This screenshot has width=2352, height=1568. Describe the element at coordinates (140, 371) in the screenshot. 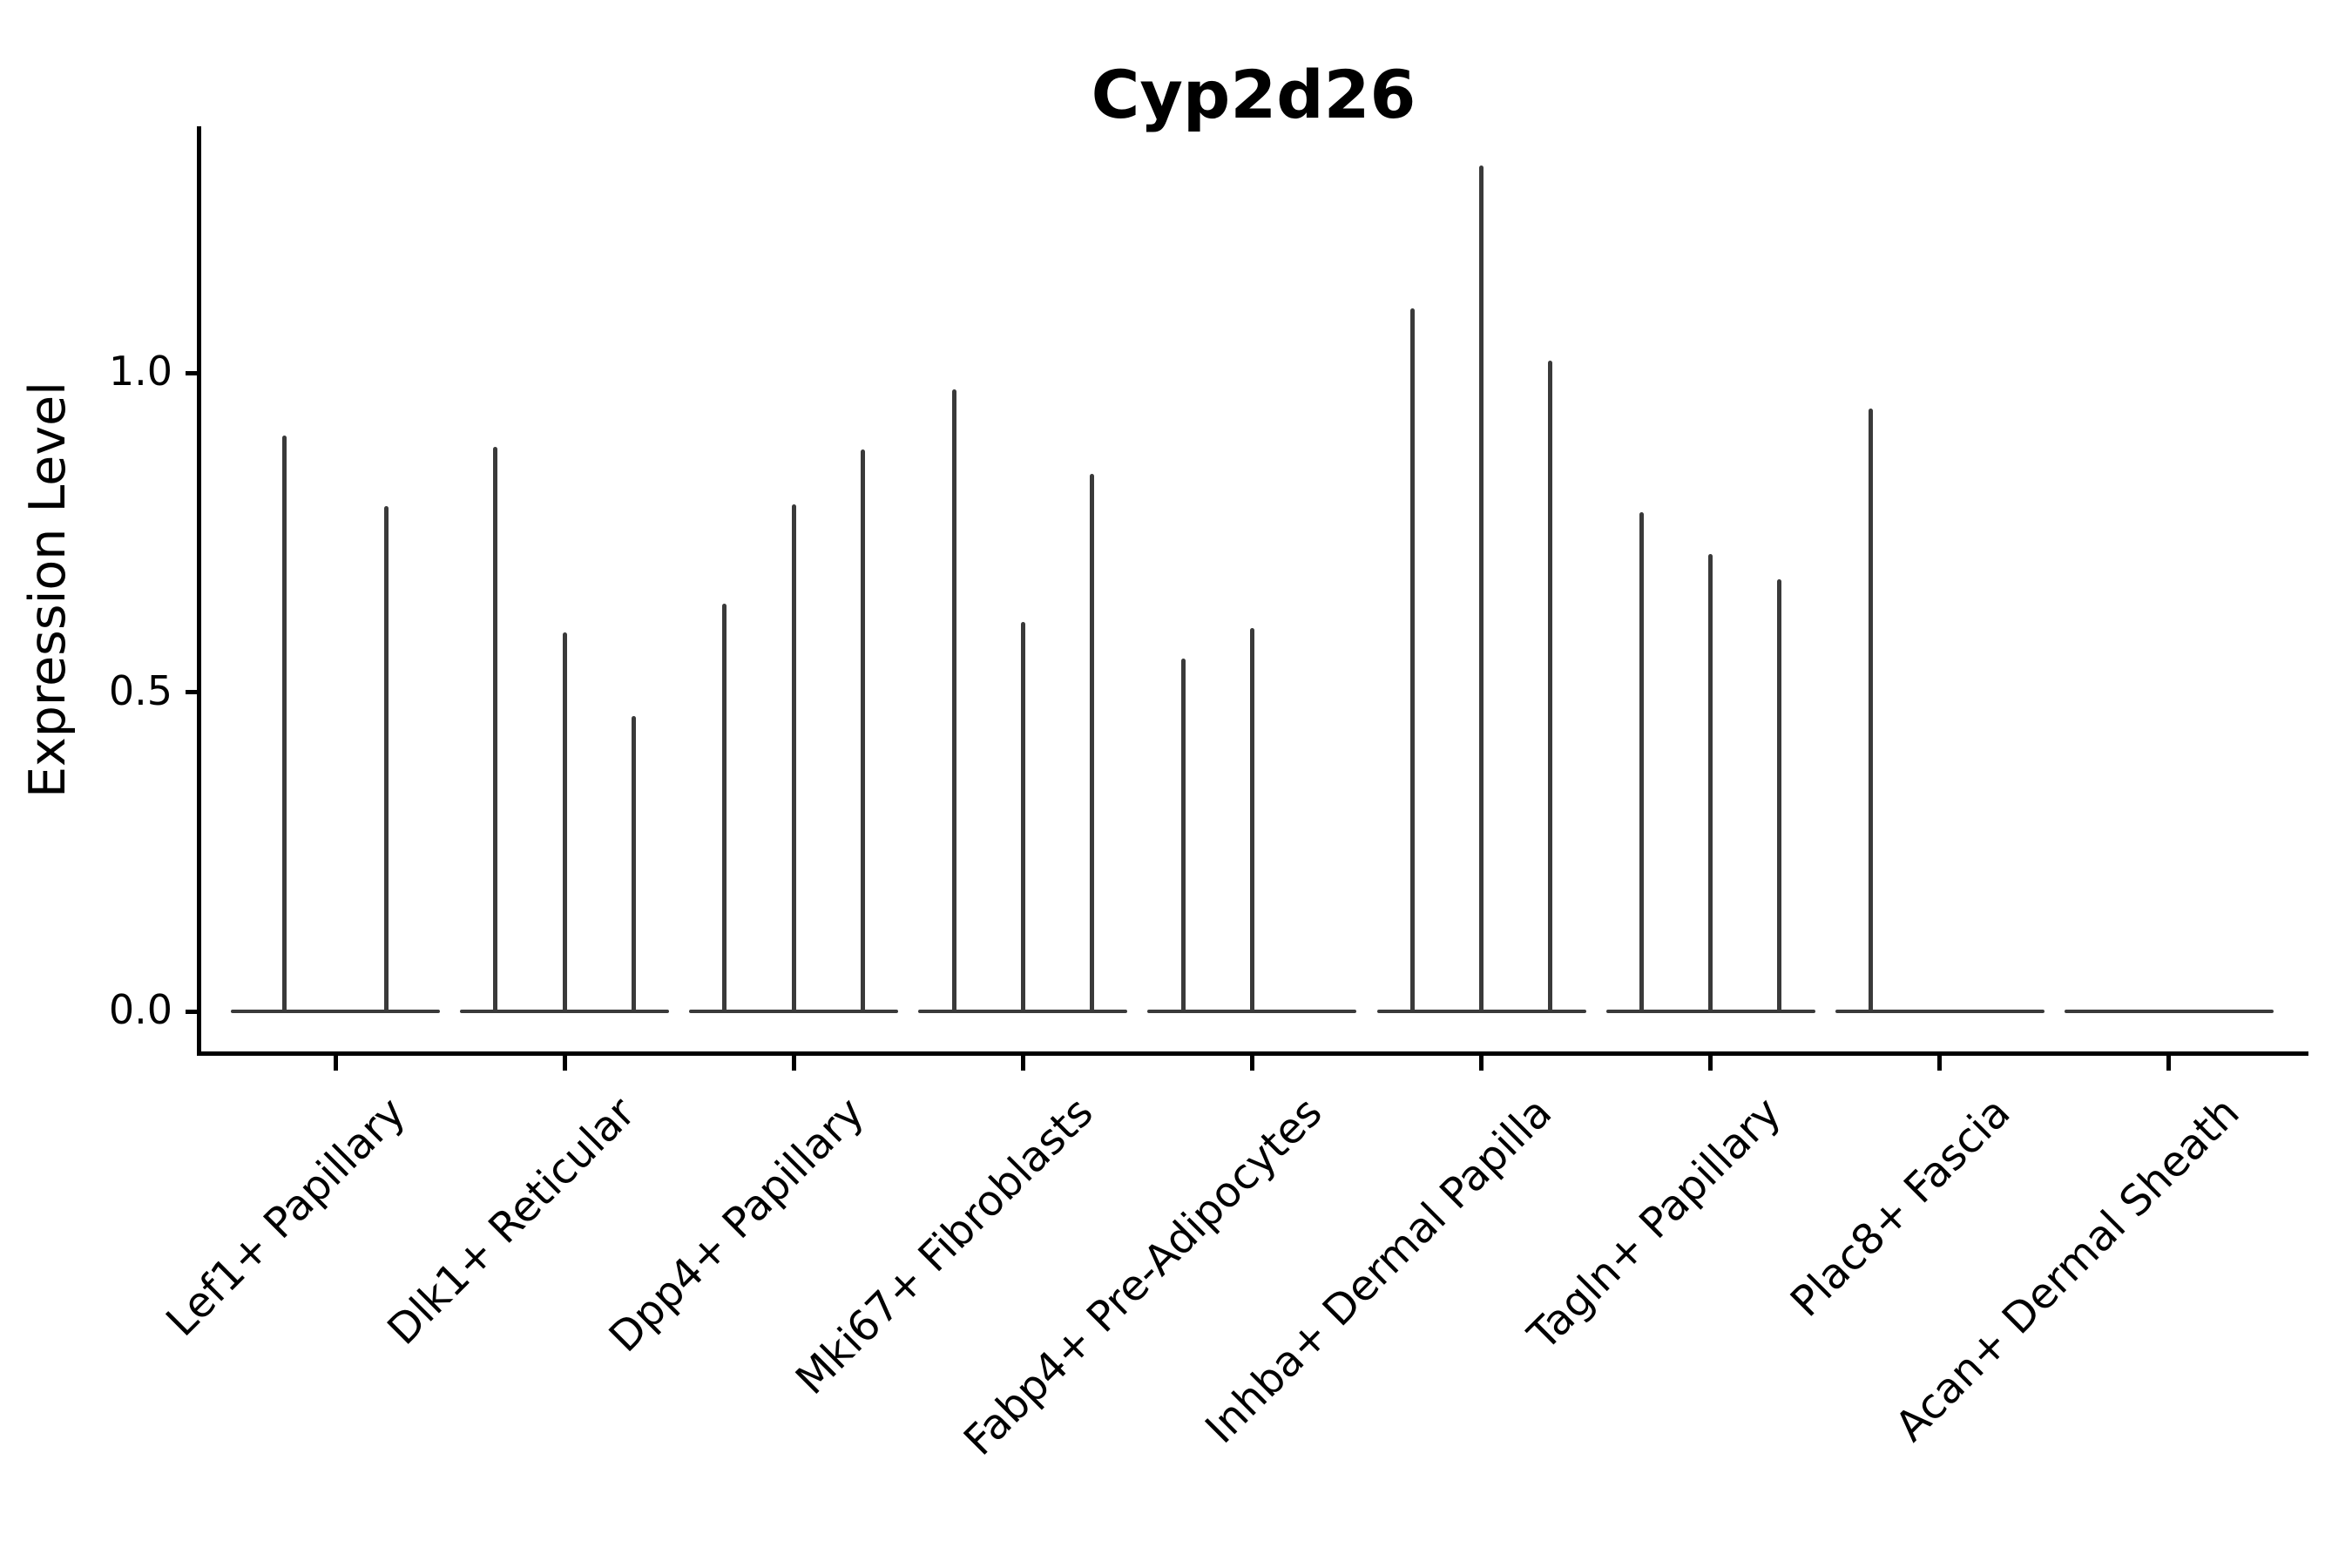

I see `y-tick-label: 1.0` at that location.